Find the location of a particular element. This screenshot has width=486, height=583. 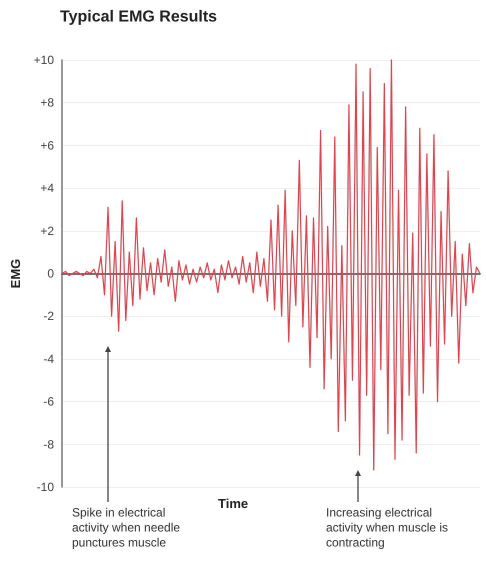

y-tick-label: +2 is located at coordinates (47, 231).